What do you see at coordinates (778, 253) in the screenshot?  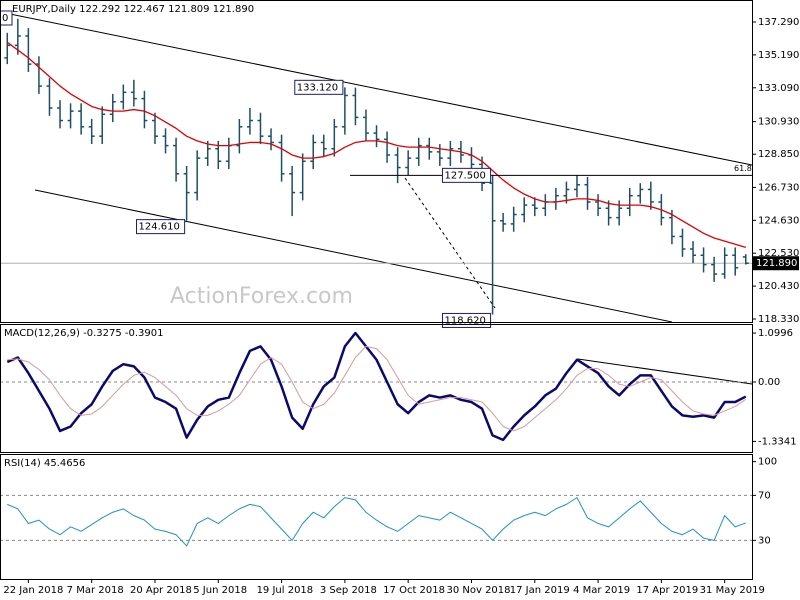 I see `y-tick-label: 122.530` at bounding box center [778, 253].